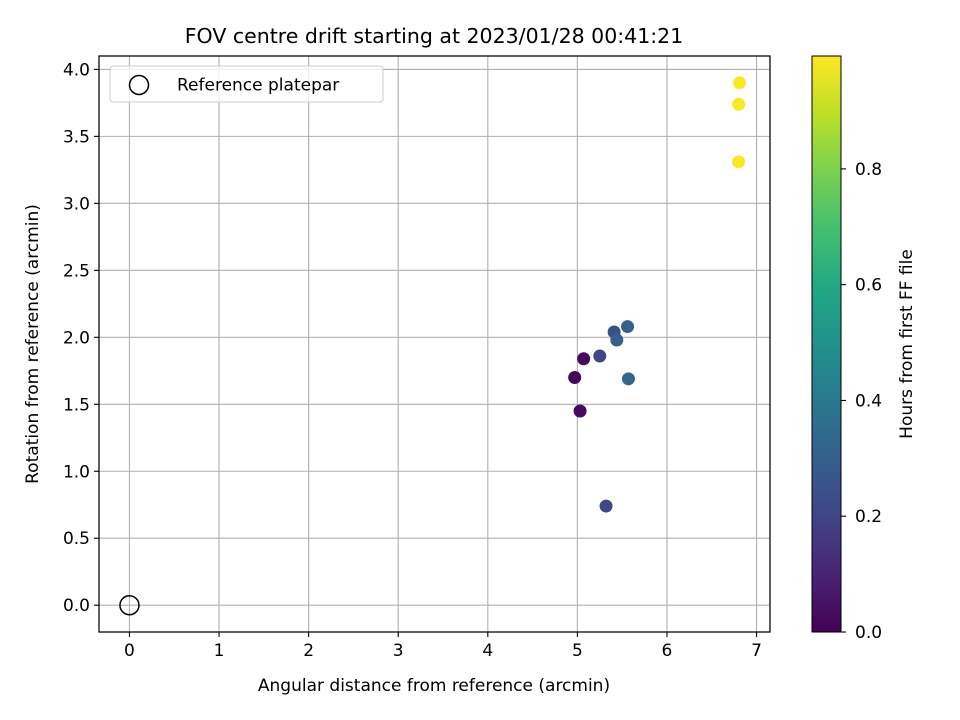 The height and width of the screenshot is (720, 960). What do you see at coordinates (139, 85) in the screenshot?
I see `legend-marker-open-circle` at bounding box center [139, 85].